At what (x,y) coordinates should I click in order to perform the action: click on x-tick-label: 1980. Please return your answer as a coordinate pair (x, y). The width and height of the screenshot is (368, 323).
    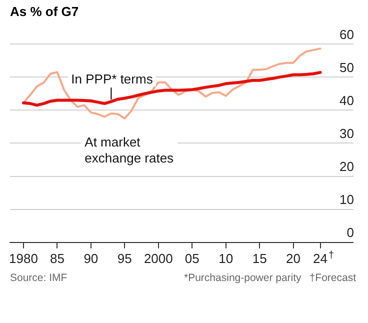
    Looking at the image, I should click on (23, 258).